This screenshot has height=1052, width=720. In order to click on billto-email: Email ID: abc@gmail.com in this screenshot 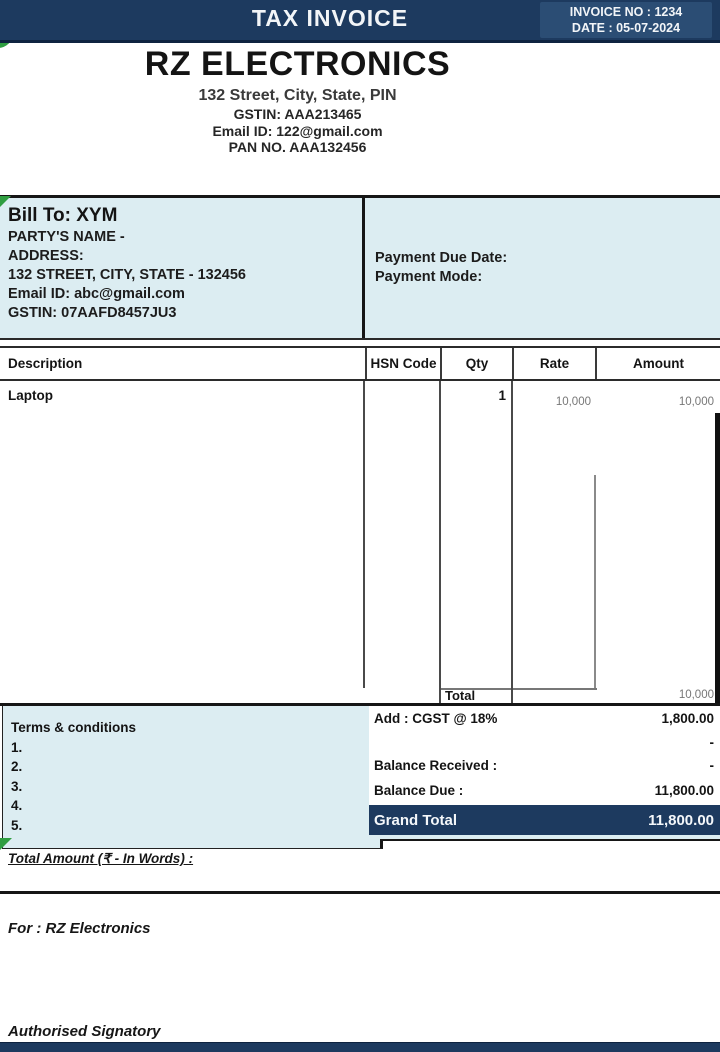, I will do `click(181, 294)`.